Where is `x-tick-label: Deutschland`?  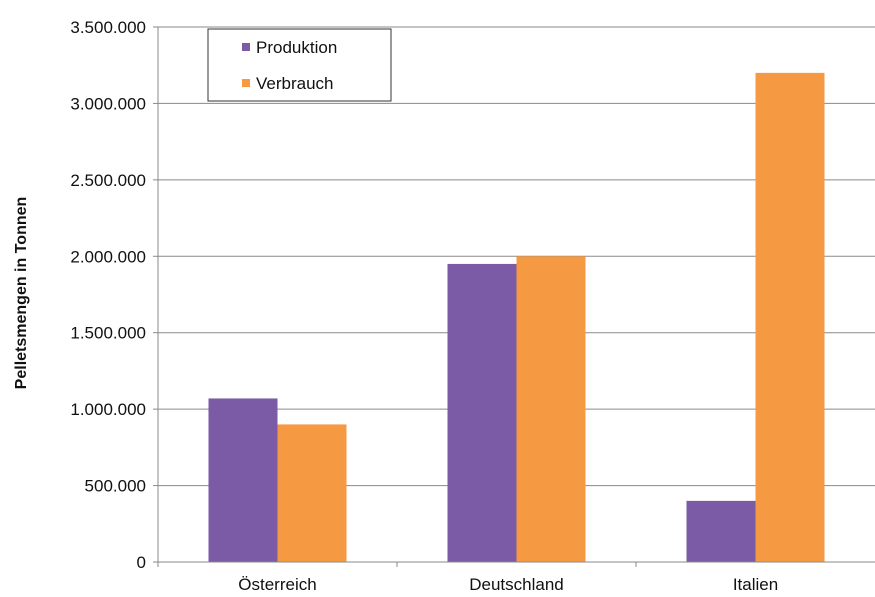
x-tick-label: Deutschland is located at coordinates (516, 584).